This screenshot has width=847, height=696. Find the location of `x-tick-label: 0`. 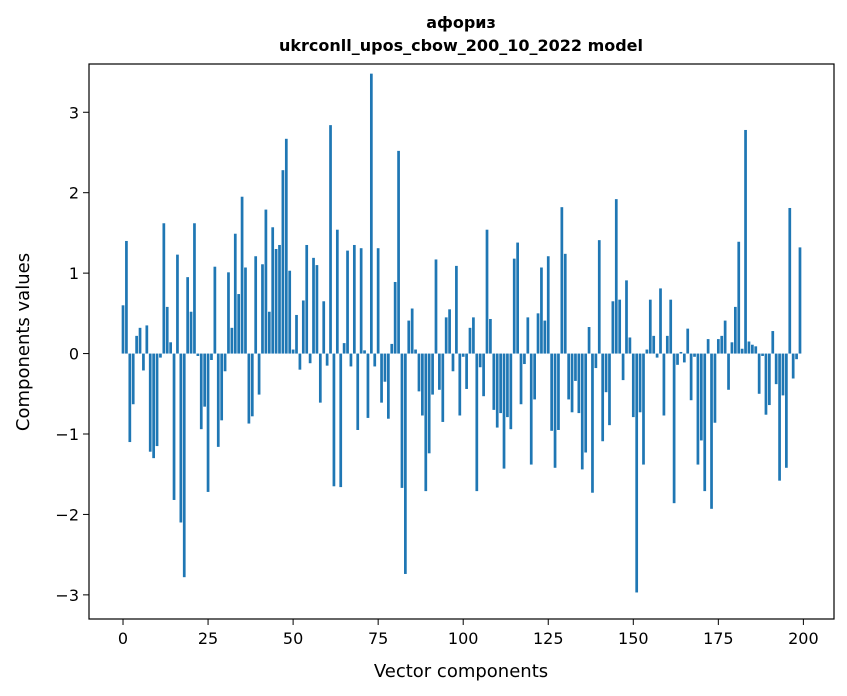

x-tick-label: 0 is located at coordinates (123, 638).